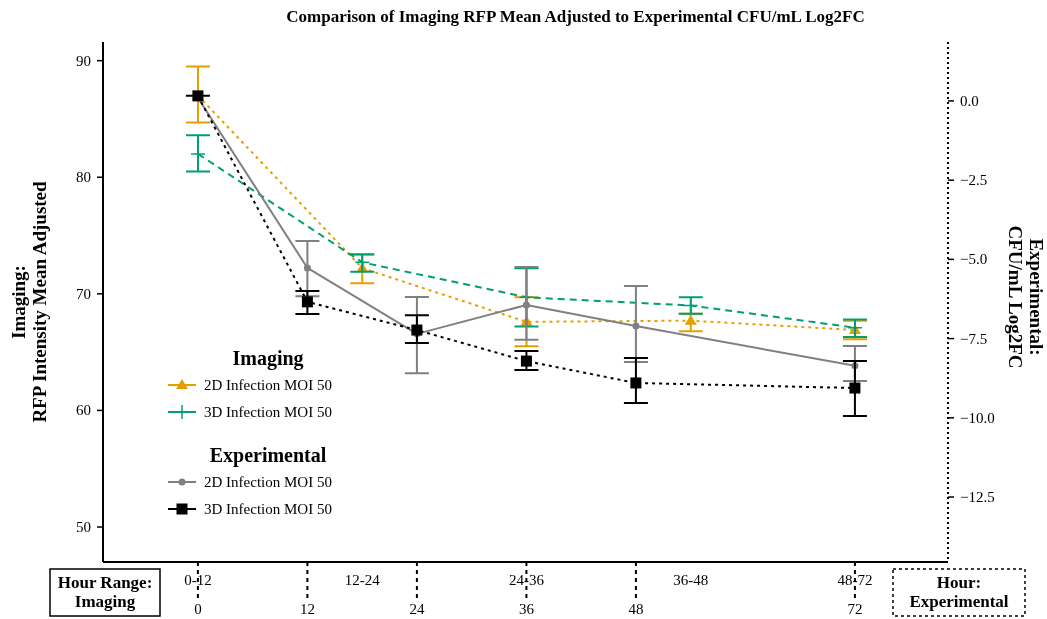  I want to click on x-axis-title: Hour: Experimental, so click(959, 592).